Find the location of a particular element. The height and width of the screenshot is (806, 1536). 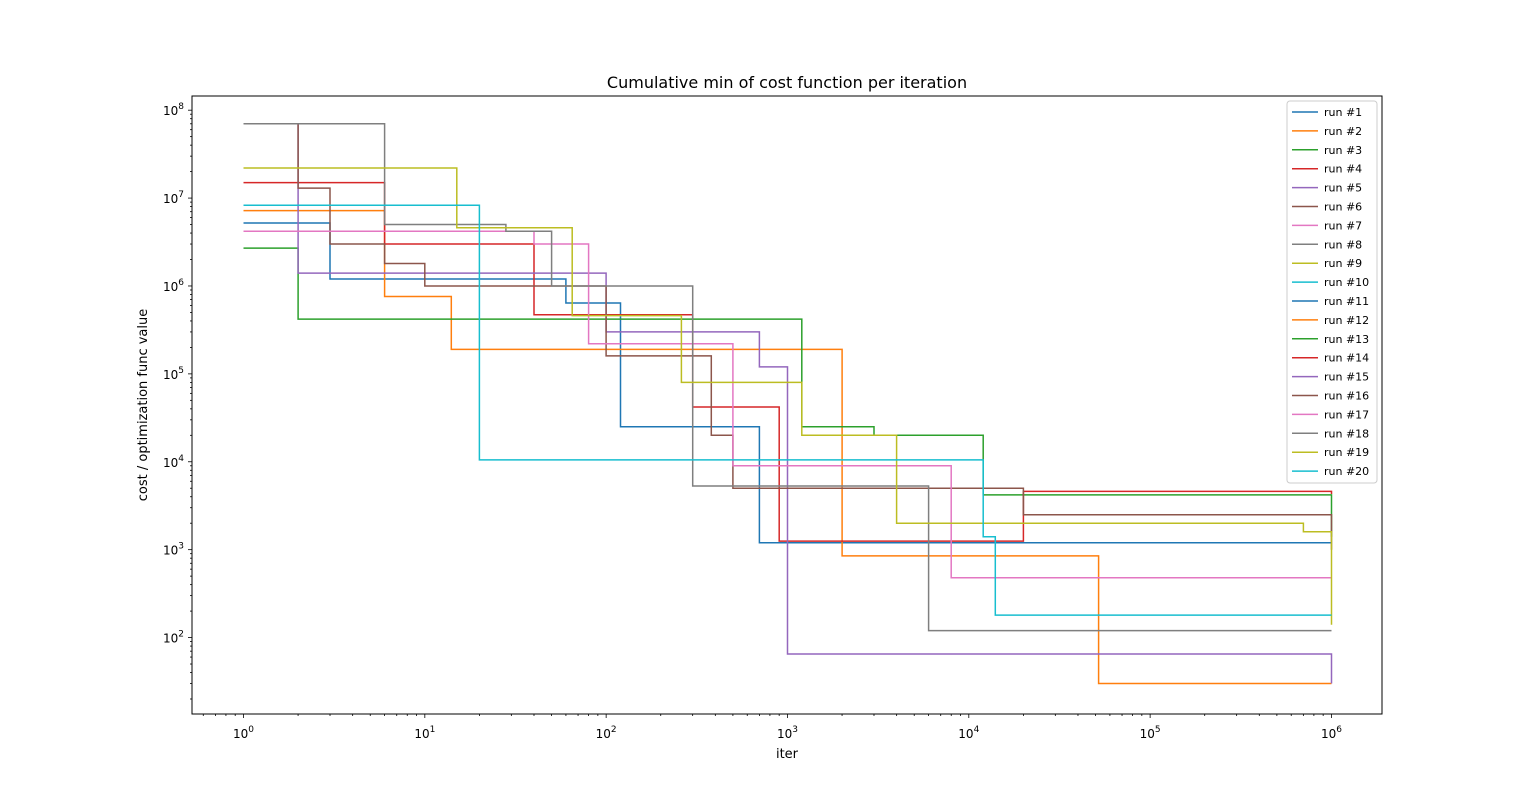

x-tick-label: 10³ is located at coordinates (787, 733).